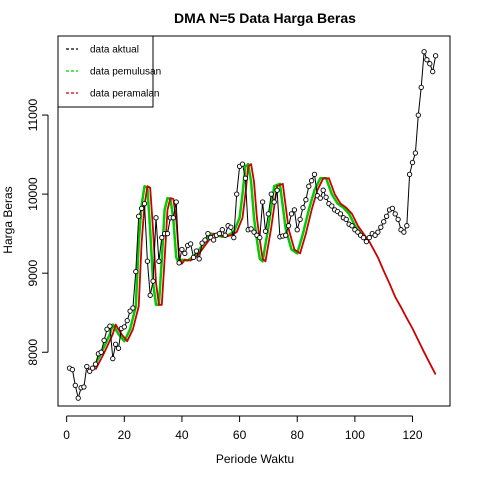 Image resolution: width=480 pixels, height=480 pixels. I want to click on y-axis-label: Harga Beras, so click(8, 219).